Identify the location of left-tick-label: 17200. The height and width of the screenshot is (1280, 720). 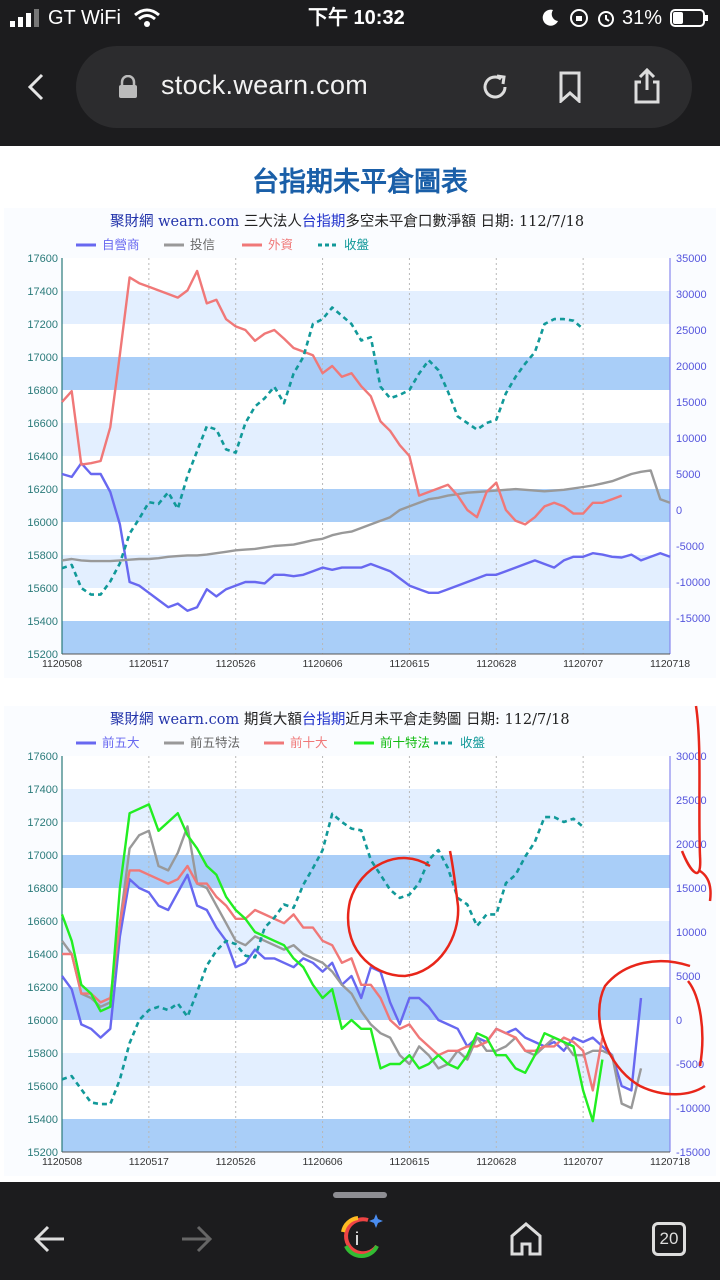
(42, 823).